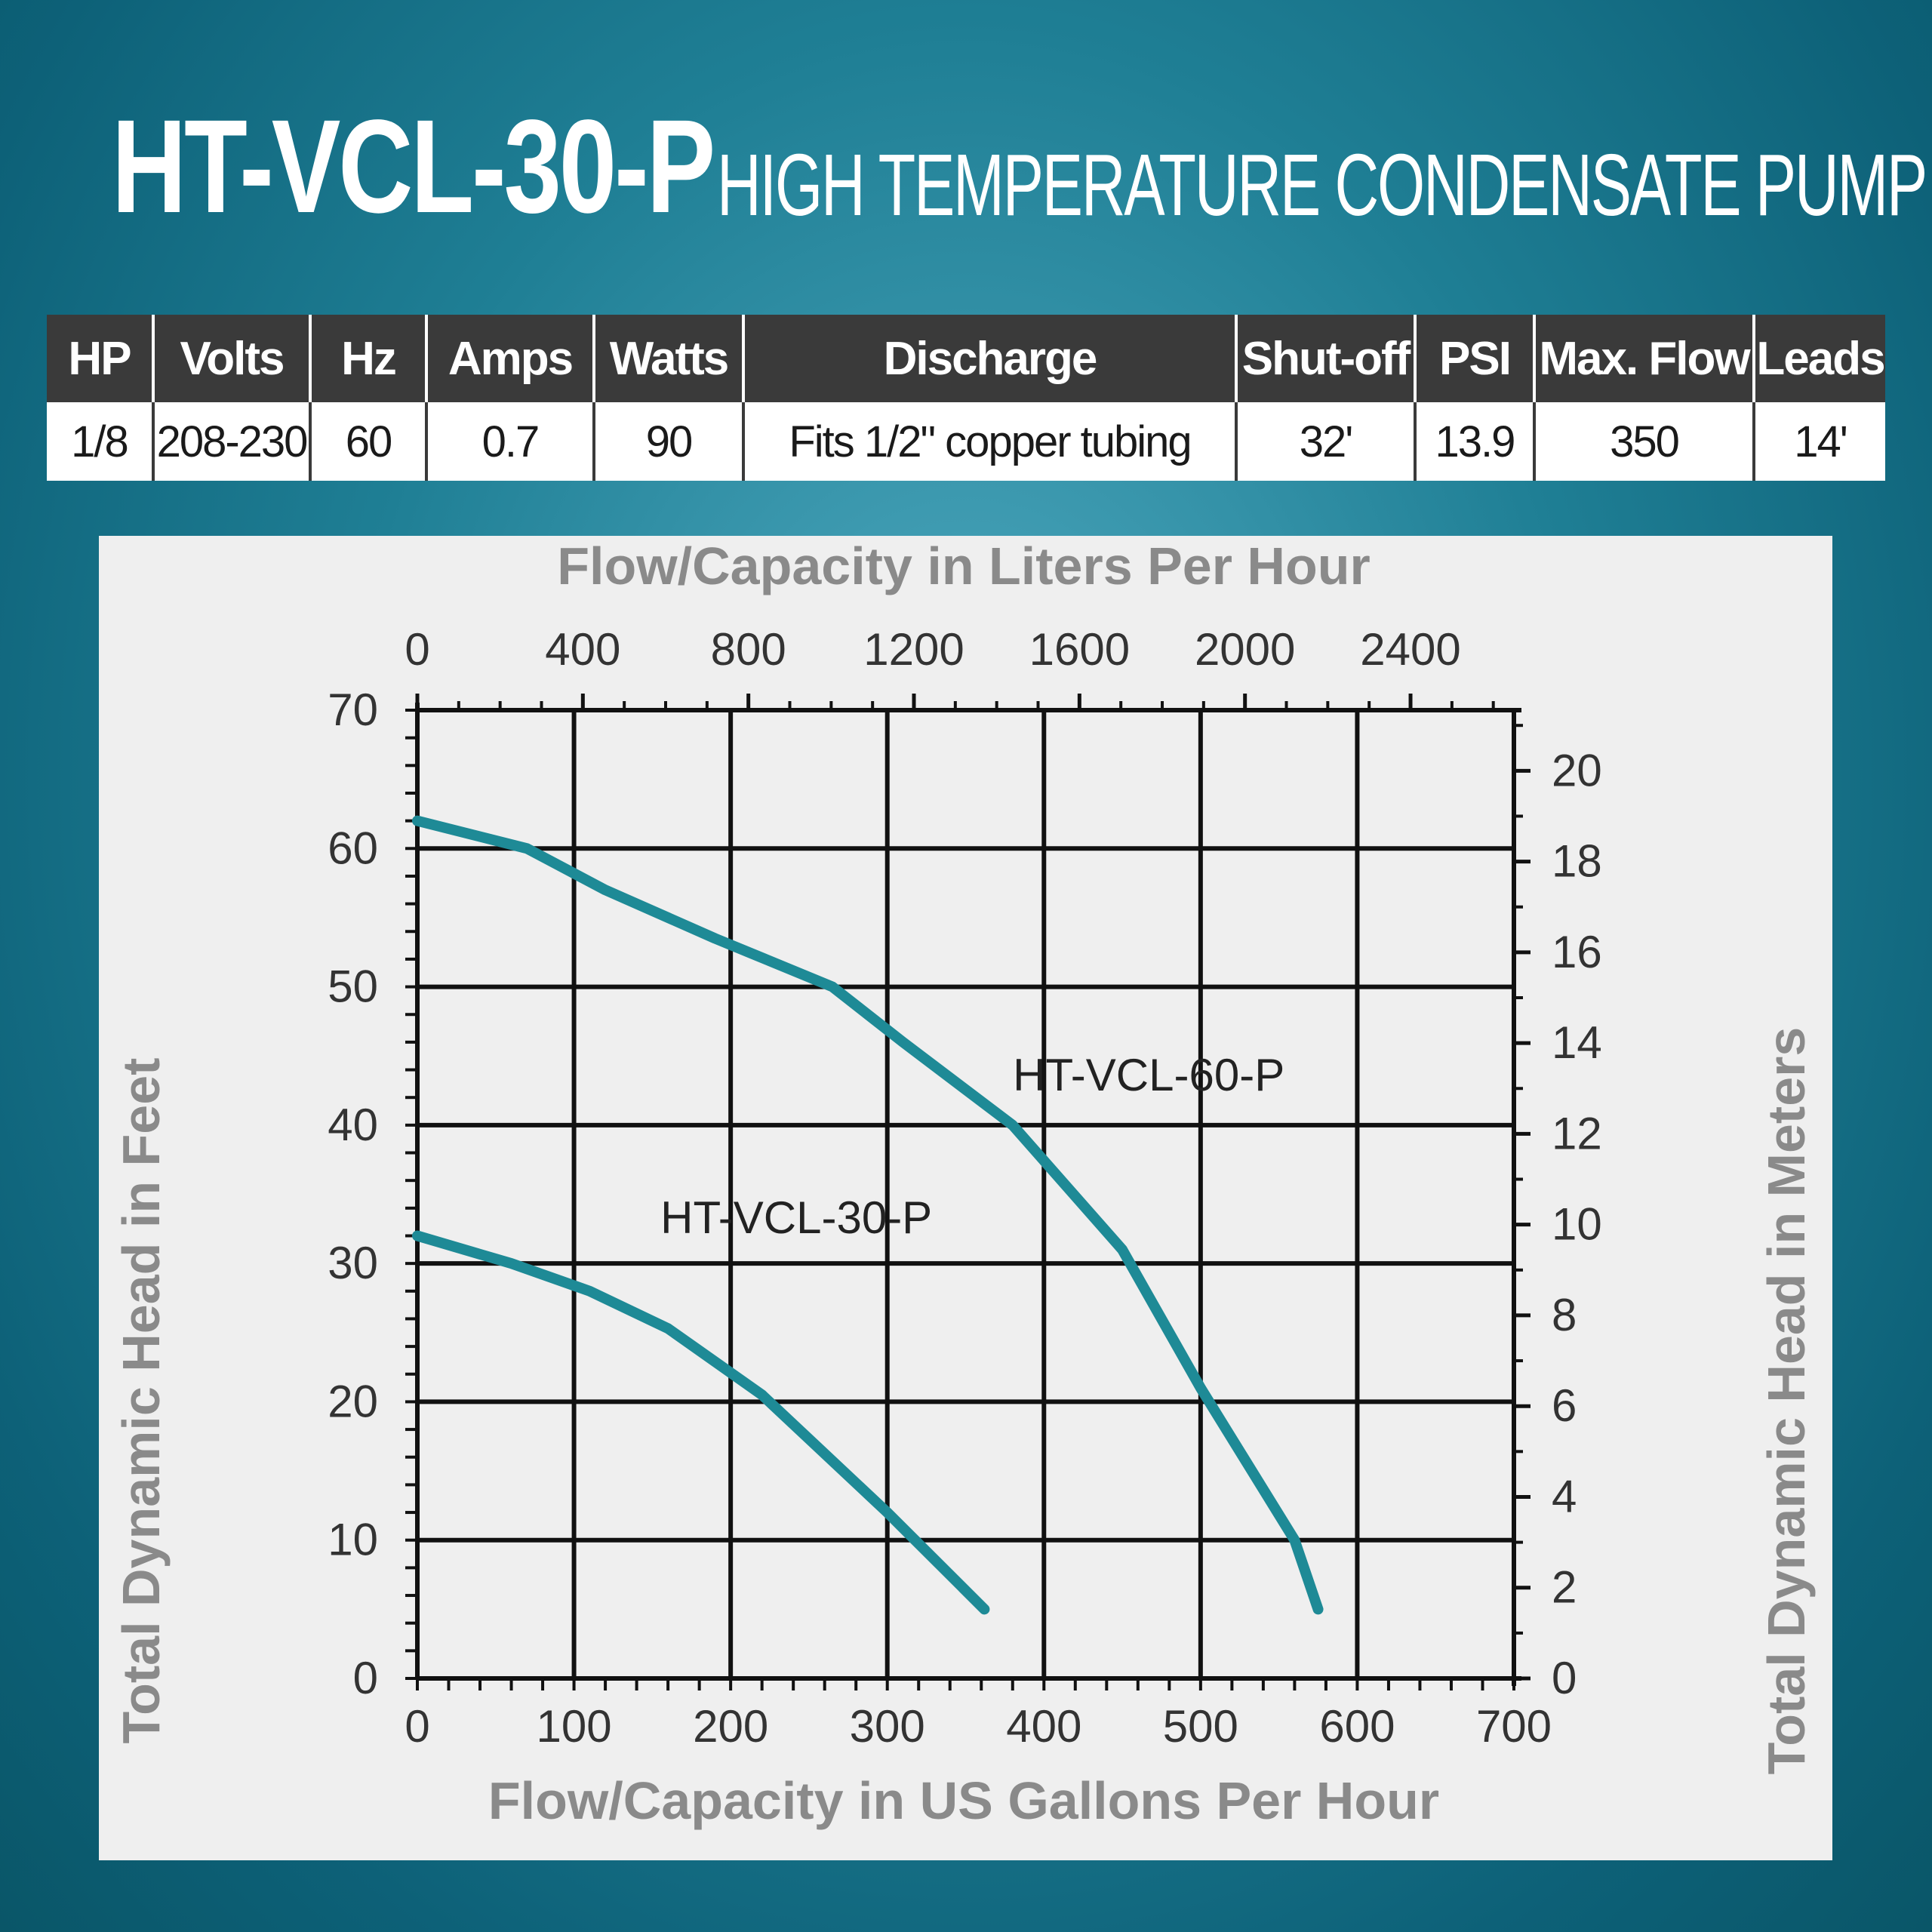 This screenshot has height=1932, width=1932. Describe the element at coordinates (510, 358) in the screenshot. I see `spec-header-amps: Amps` at that location.